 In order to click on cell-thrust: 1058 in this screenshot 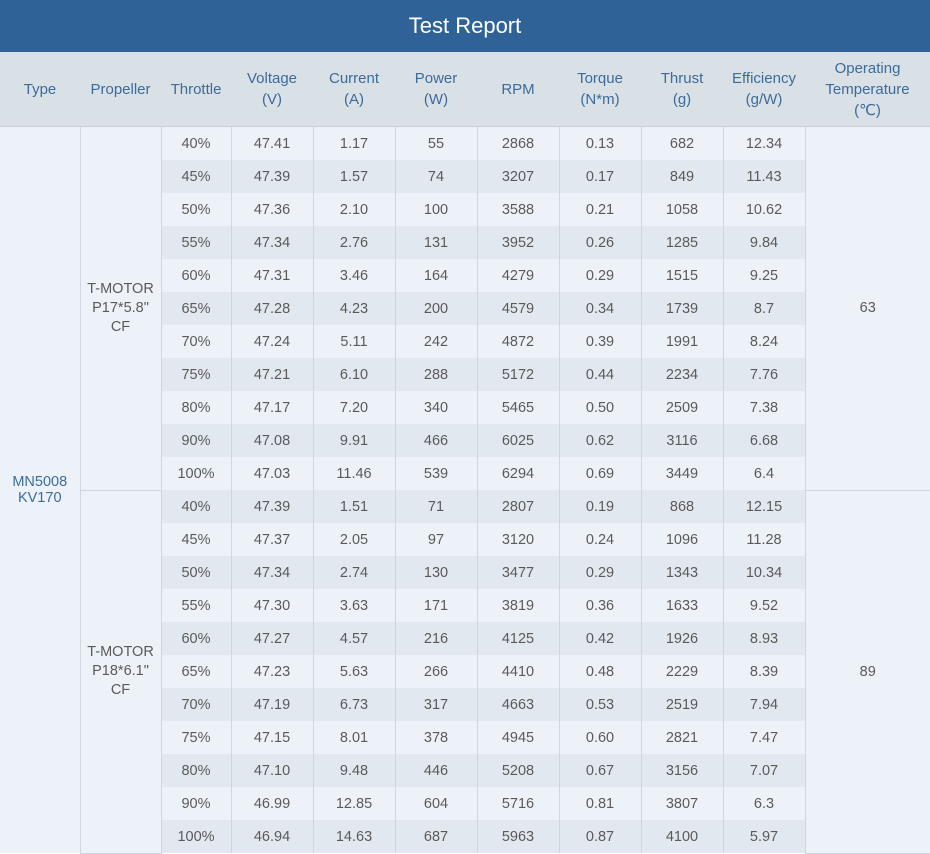, I will do `click(681, 209)`.